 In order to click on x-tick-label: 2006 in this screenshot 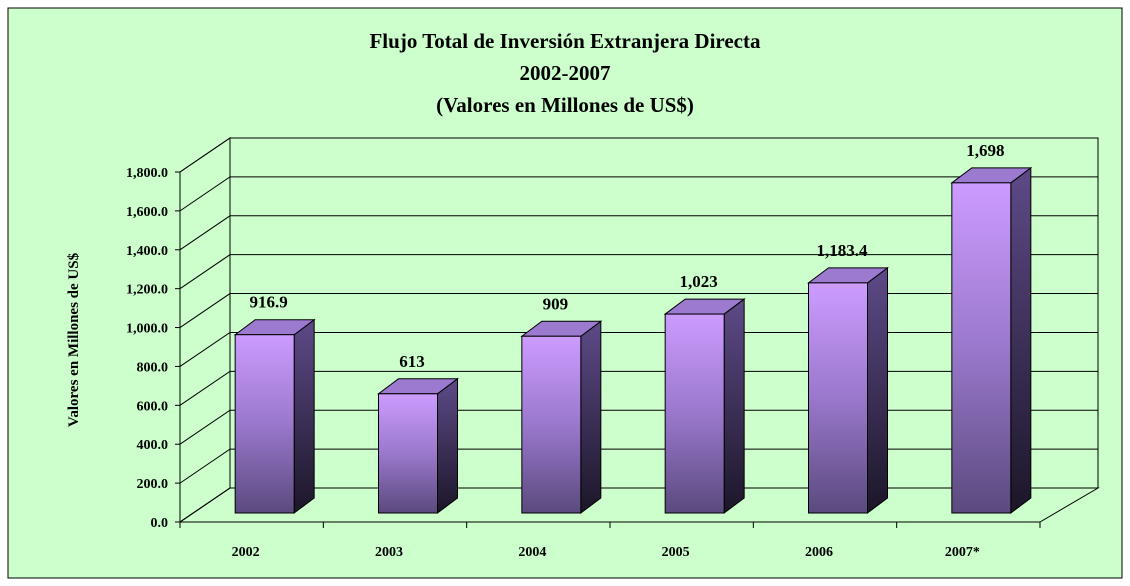, I will do `click(819, 552)`.